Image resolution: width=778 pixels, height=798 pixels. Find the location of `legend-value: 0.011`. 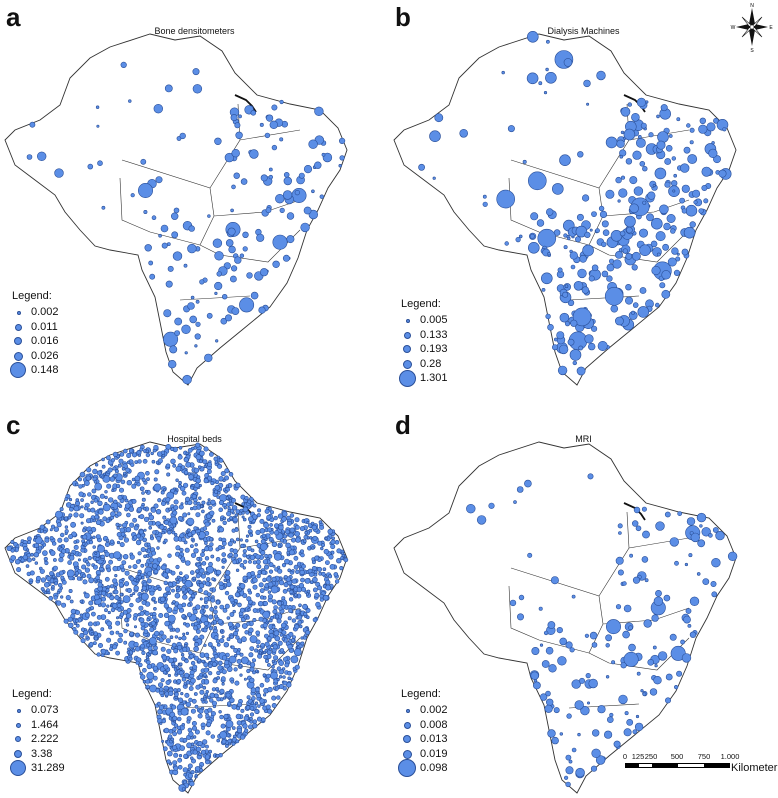

legend-value: 0.011 is located at coordinates (44, 326).